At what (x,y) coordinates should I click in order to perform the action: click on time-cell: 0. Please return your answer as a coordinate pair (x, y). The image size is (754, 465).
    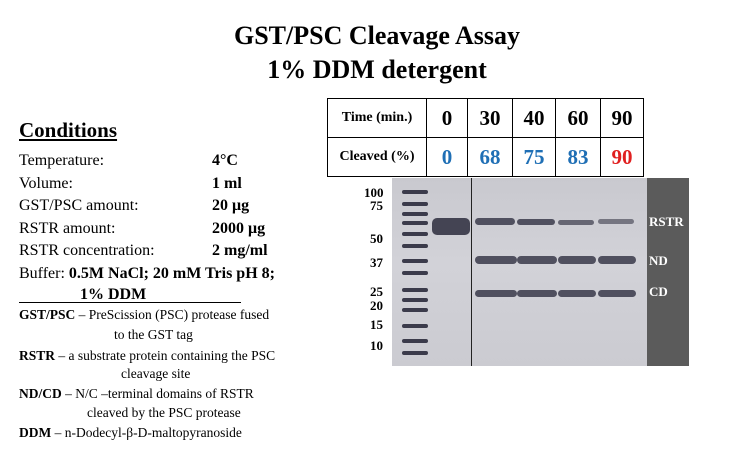
    Looking at the image, I should click on (447, 118).